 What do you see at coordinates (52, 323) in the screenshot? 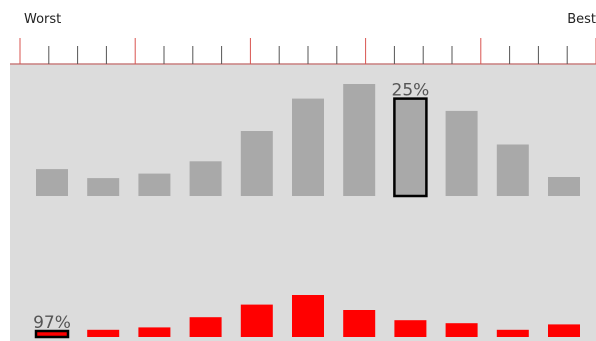
I see `highlight-percent-label: 97%` at bounding box center [52, 323].